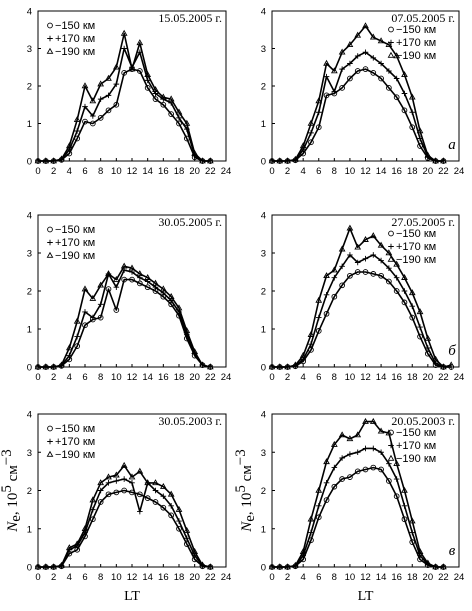 The image size is (472, 611). Describe the element at coordinates (53, 377) in the screenshot. I see `x-tick-label: 2` at that location.